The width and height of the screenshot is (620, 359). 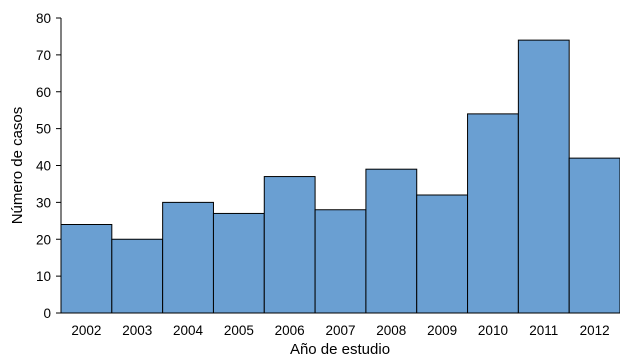 What do you see at coordinates (43, 276) in the screenshot?
I see `y-tick-label-10: 10` at bounding box center [43, 276].